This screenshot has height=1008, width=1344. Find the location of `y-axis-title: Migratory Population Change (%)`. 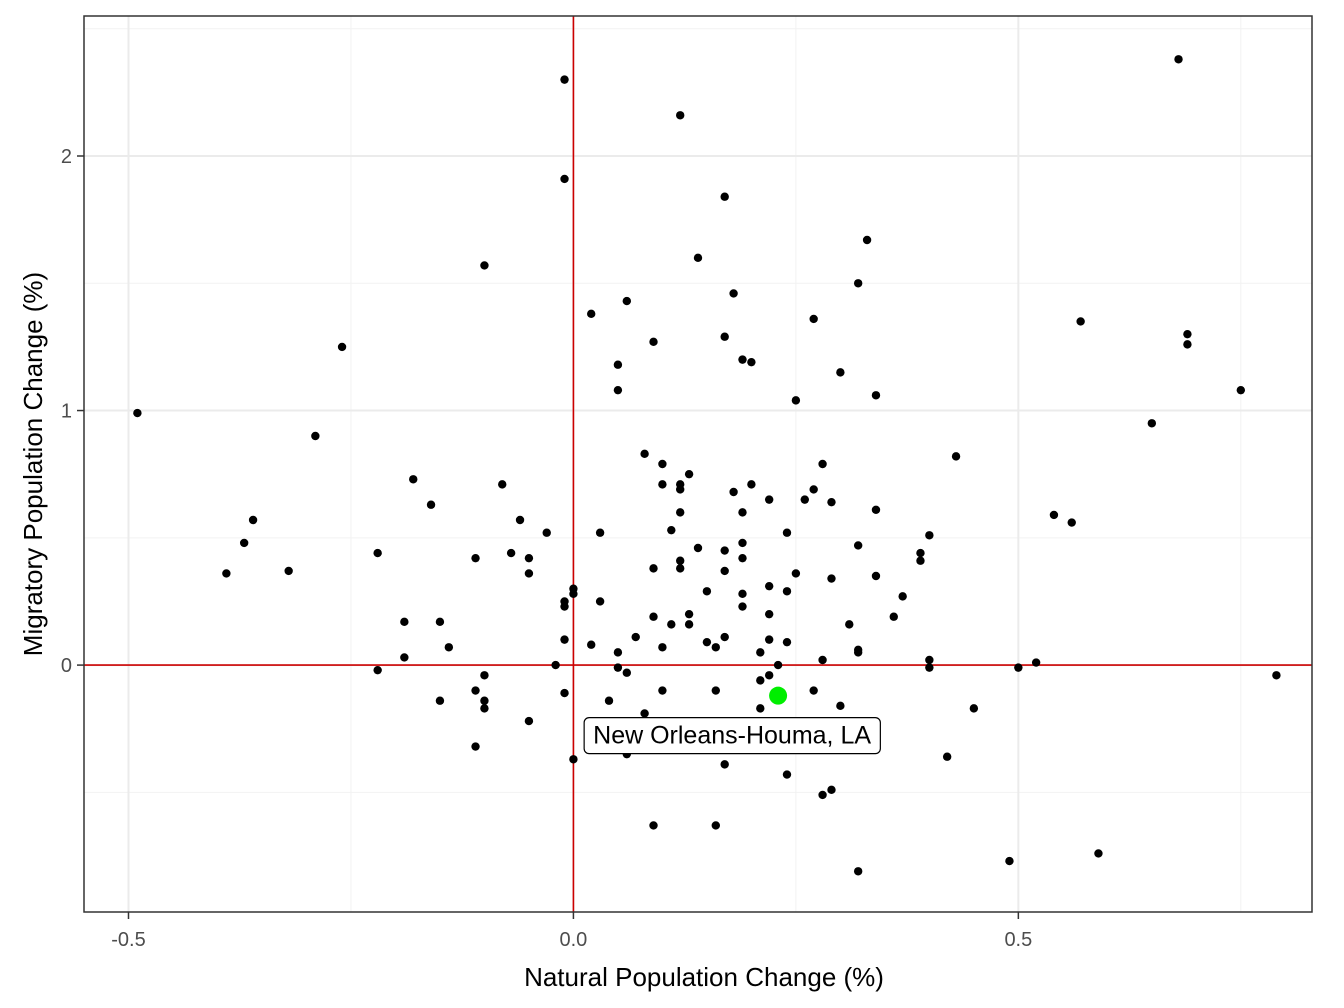

y-axis-title: Migratory Population Change (%) is located at coordinates (33, 464).